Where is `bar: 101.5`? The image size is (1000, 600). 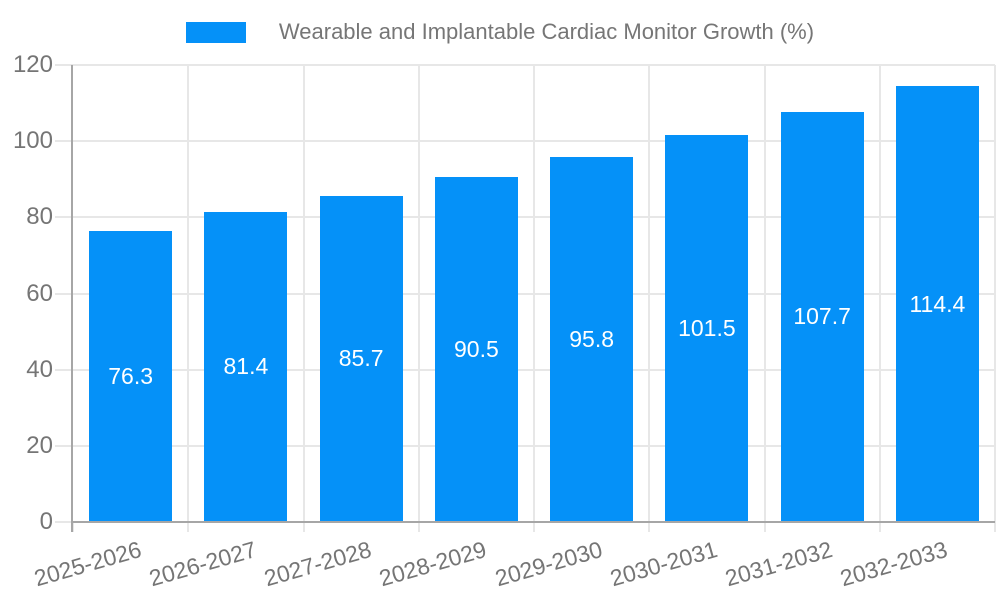
bar: 101.5 is located at coordinates (707, 328).